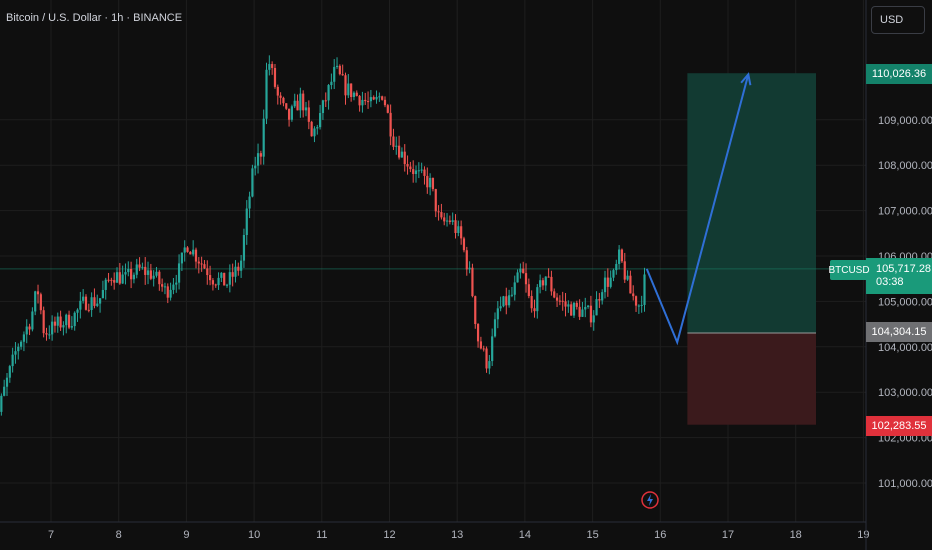  Describe the element at coordinates (592, 535) in the screenshot. I see `time-tick-label: 15` at that location.